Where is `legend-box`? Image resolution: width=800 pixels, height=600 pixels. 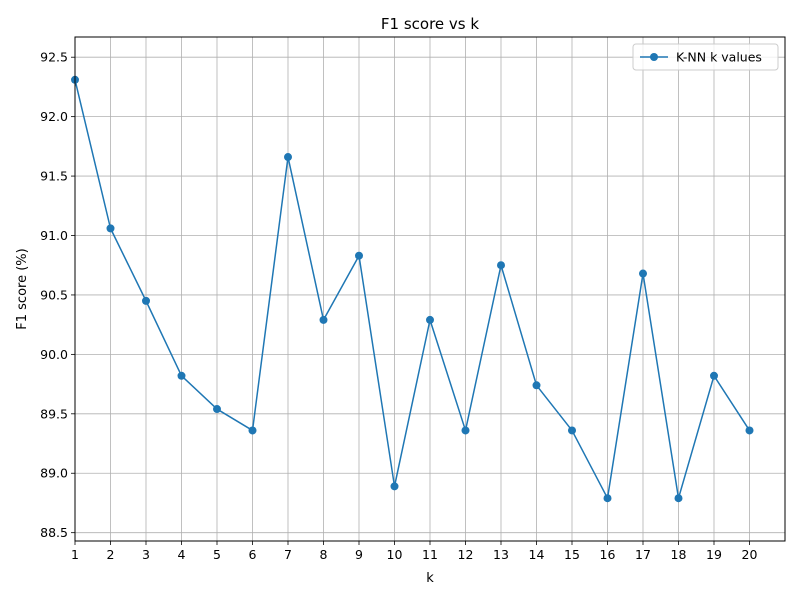
legend-box is located at coordinates (705, 57).